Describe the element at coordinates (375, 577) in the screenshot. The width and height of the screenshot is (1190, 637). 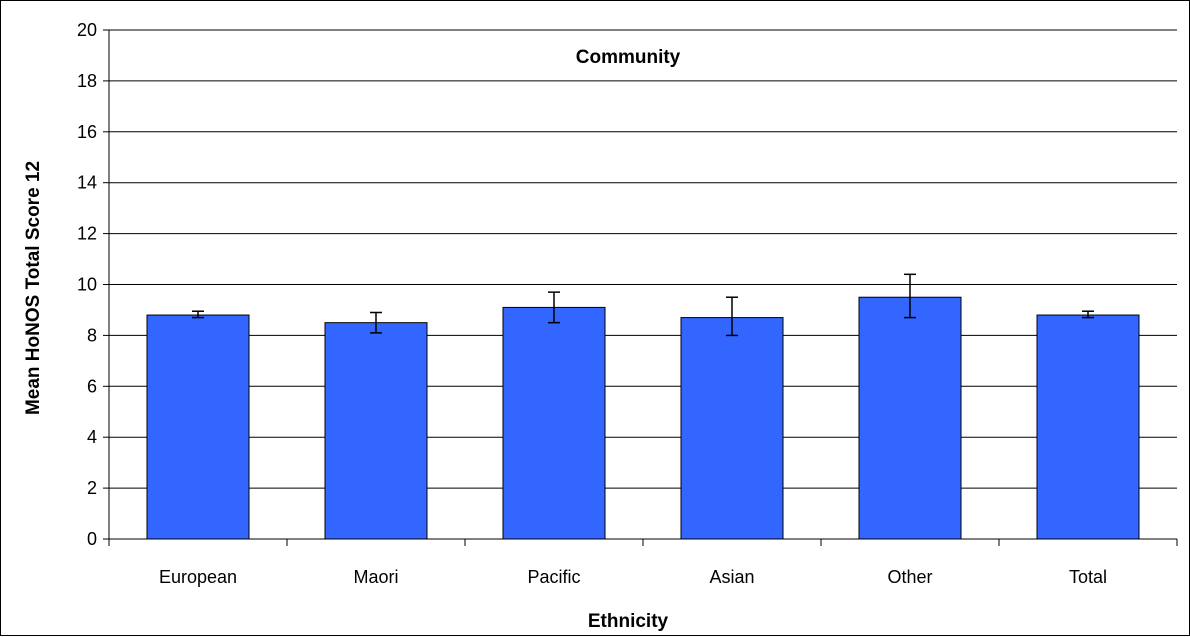
I see `x-tick-label: Maori` at that location.